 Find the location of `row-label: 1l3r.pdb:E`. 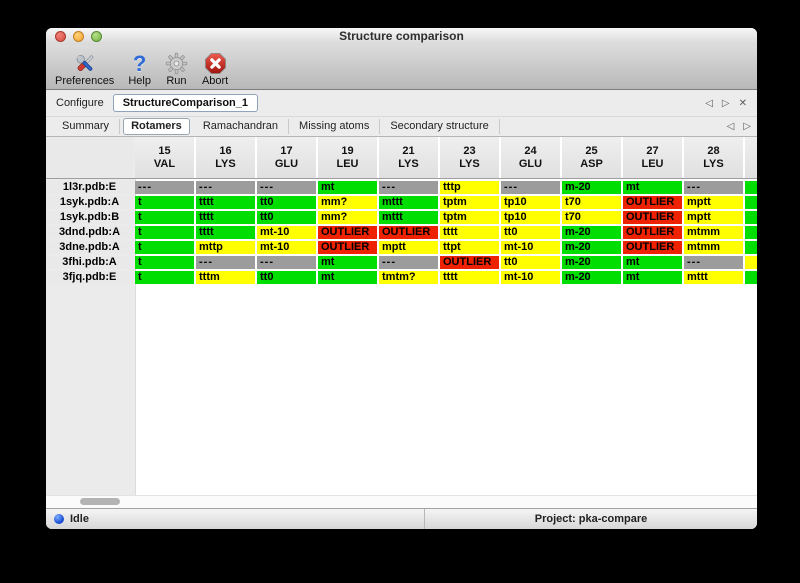

row-label: 1l3r.pdb:E is located at coordinates (89, 187).